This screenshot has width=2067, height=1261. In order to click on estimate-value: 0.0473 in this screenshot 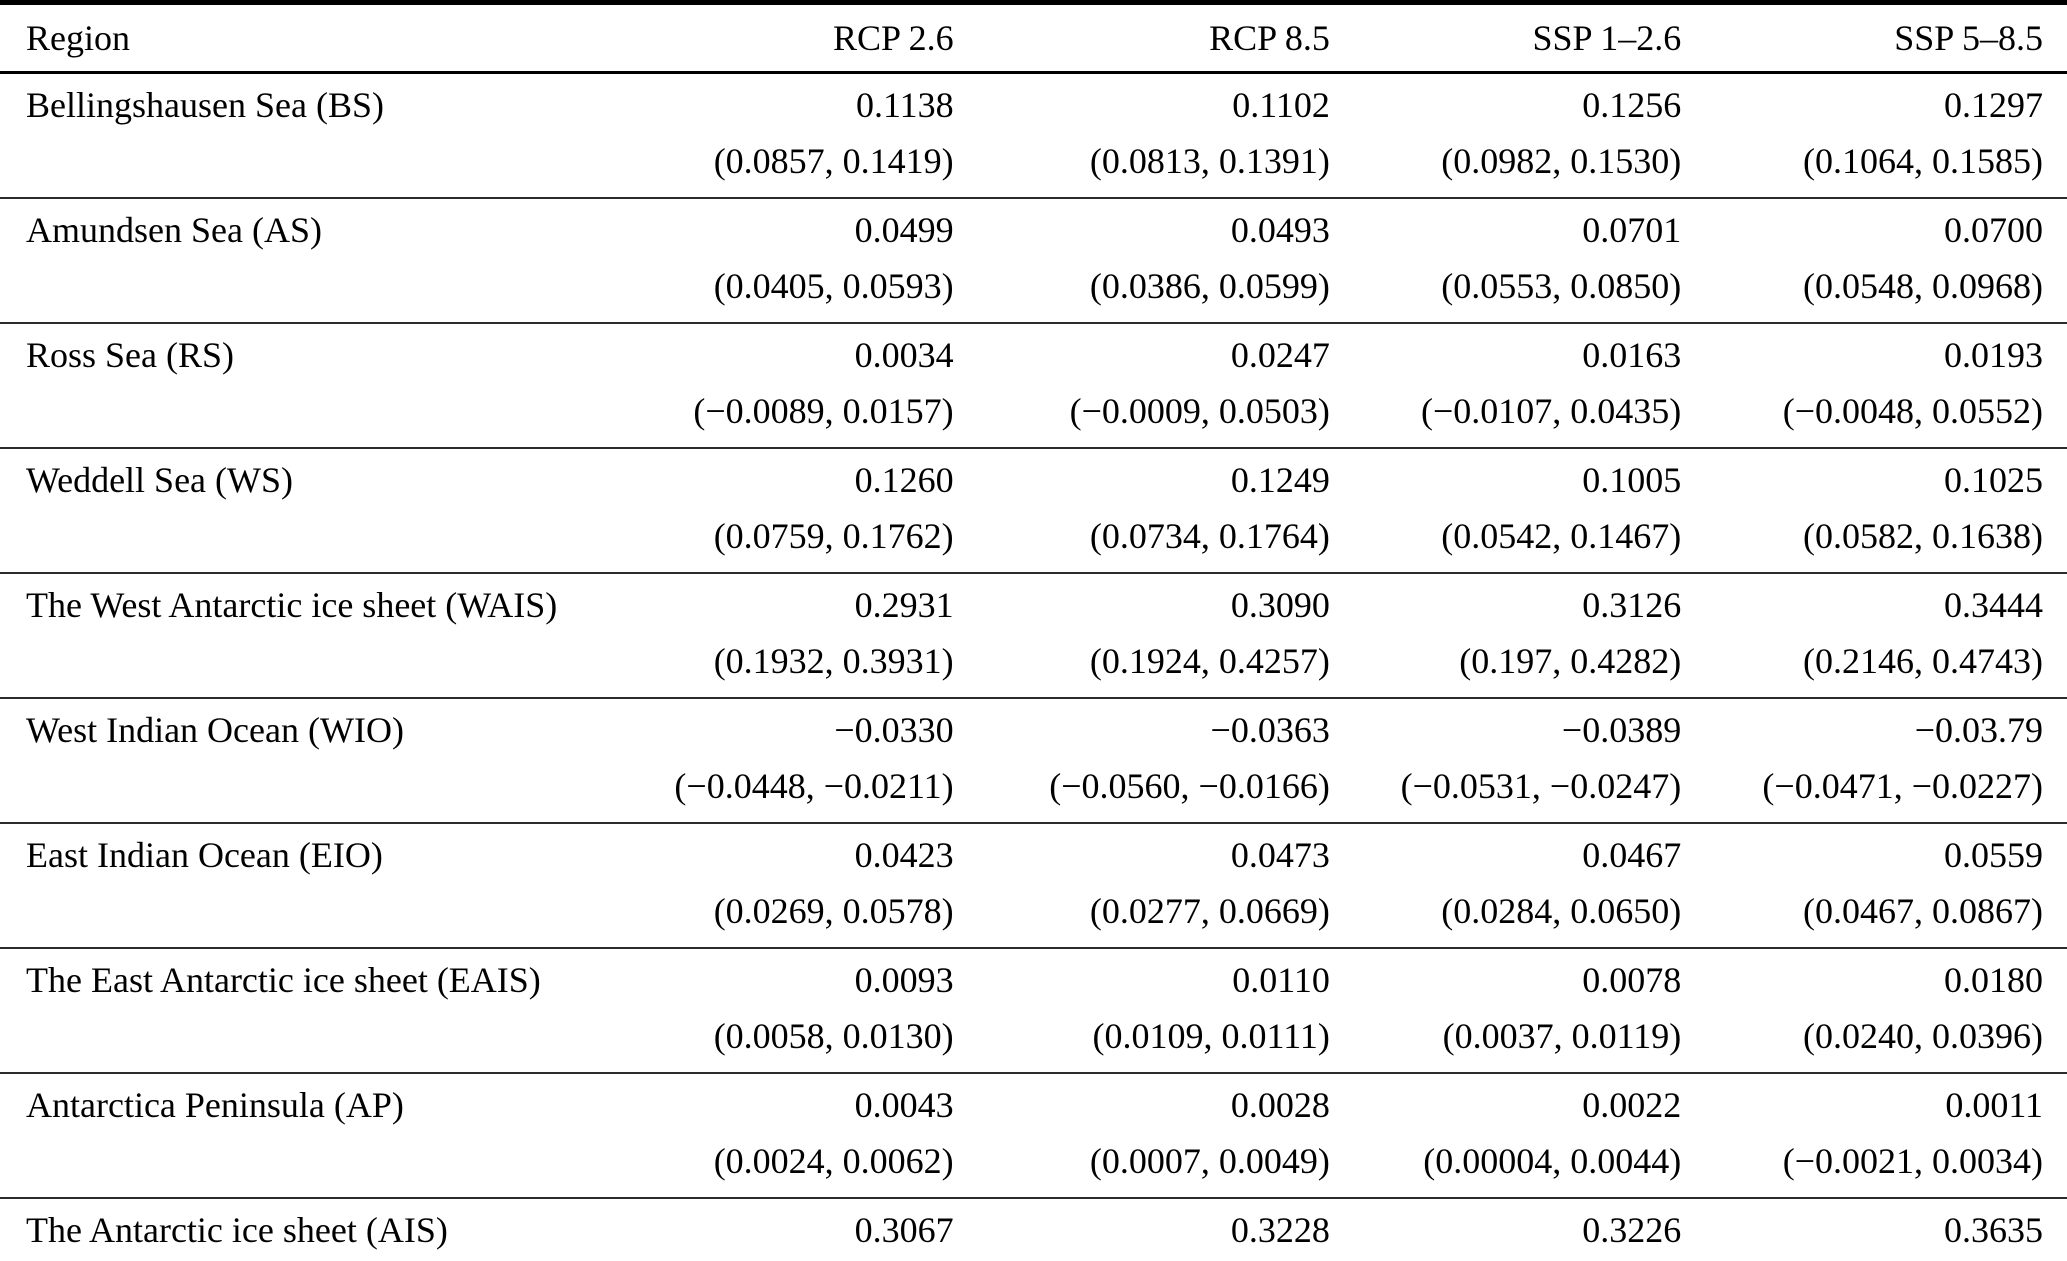, I will do `click(1280, 855)`.